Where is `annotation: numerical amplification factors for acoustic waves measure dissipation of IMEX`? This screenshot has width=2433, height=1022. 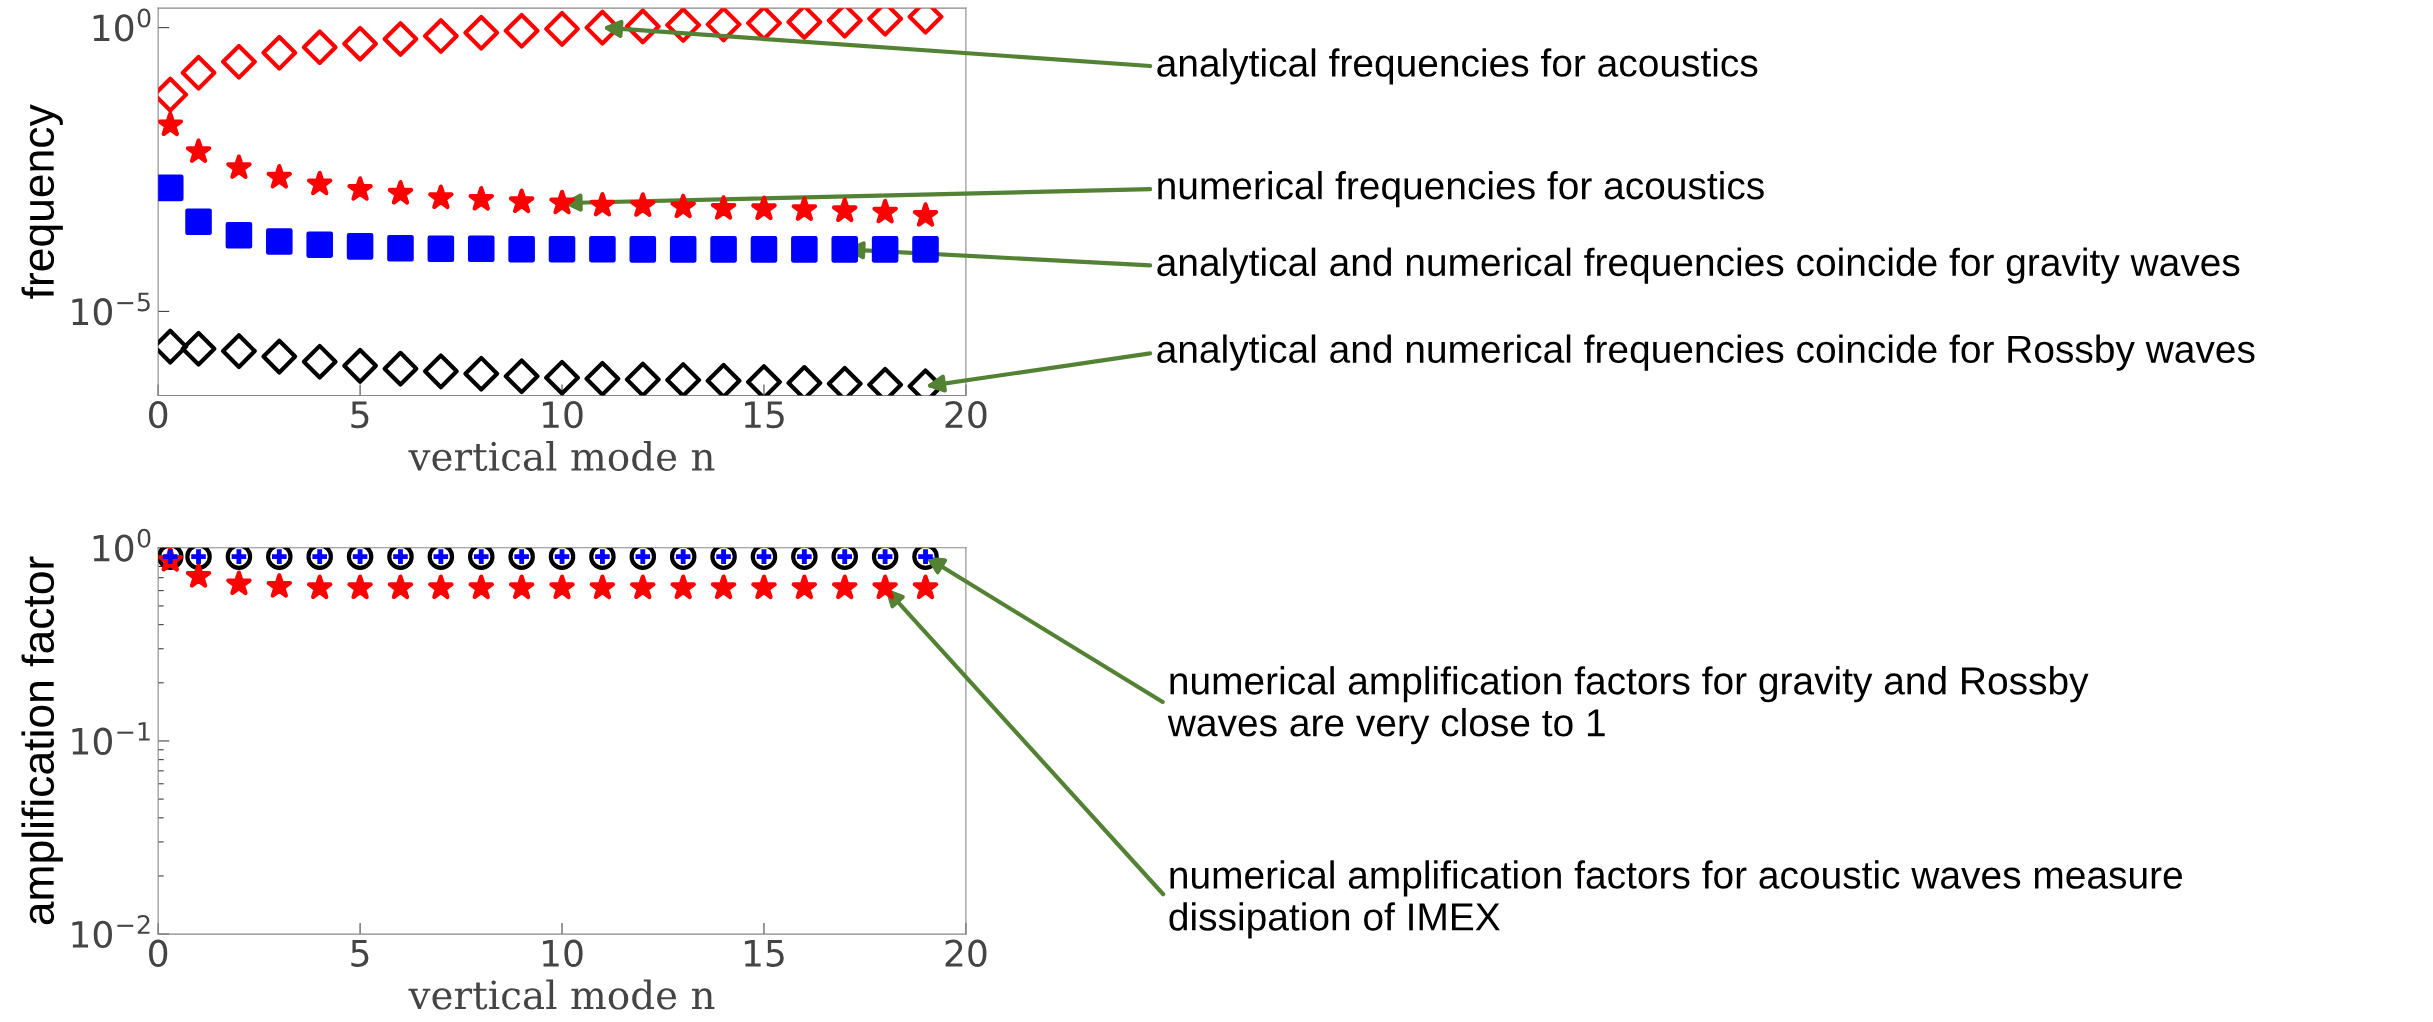
annotation: numerical amplification factors for acoustic waves measure dissipation of IMEX is located at coordinates (1675, 899).